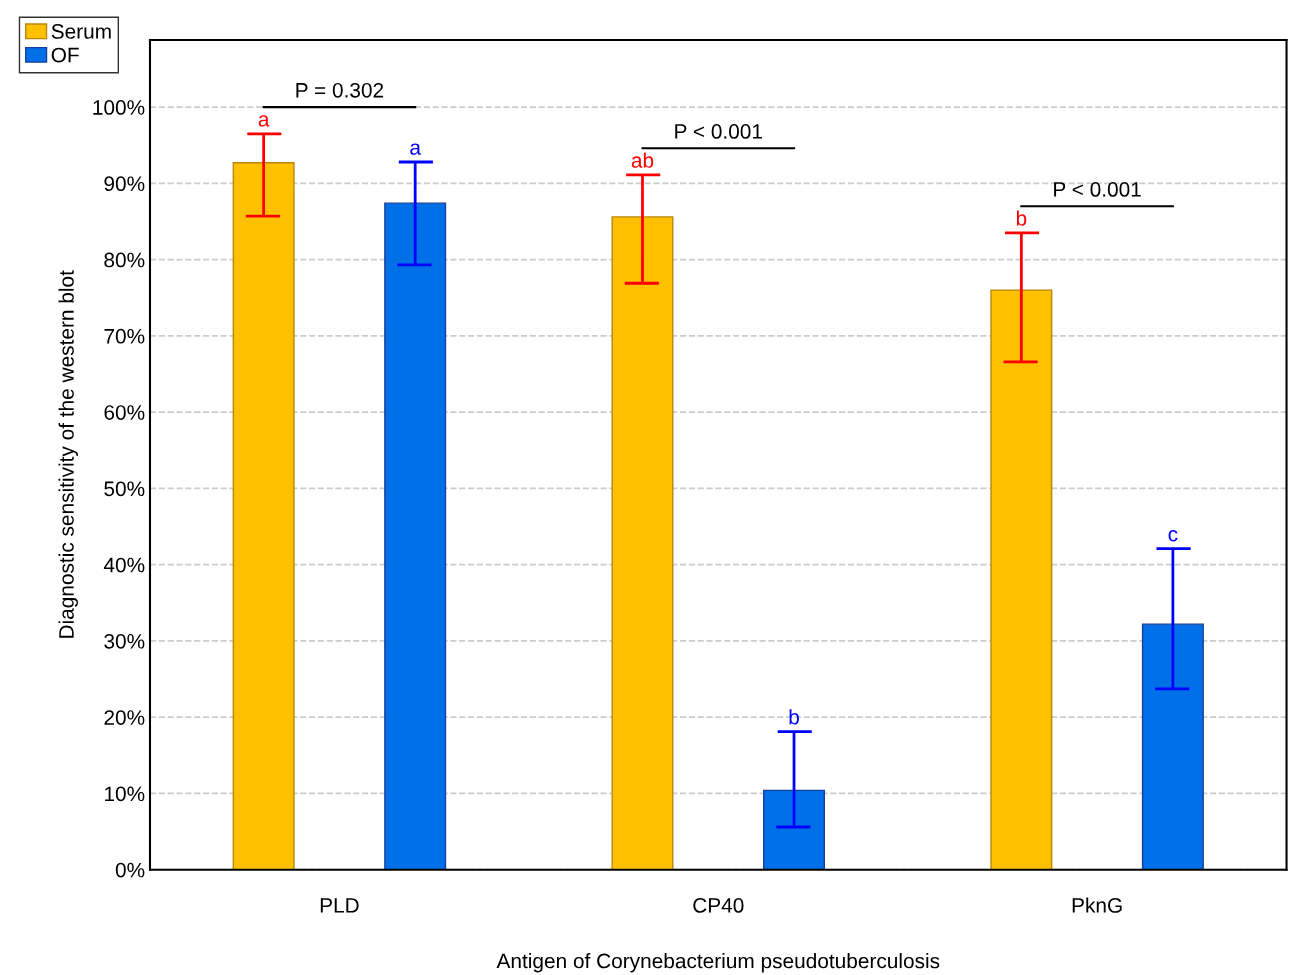 Image resolution: width=1293 pixels, height=975 pixels. What do you see at coordinates (124, 336) in the screenshot?
I see `y-tick-label: 70%` at bounding box center [124, 336].